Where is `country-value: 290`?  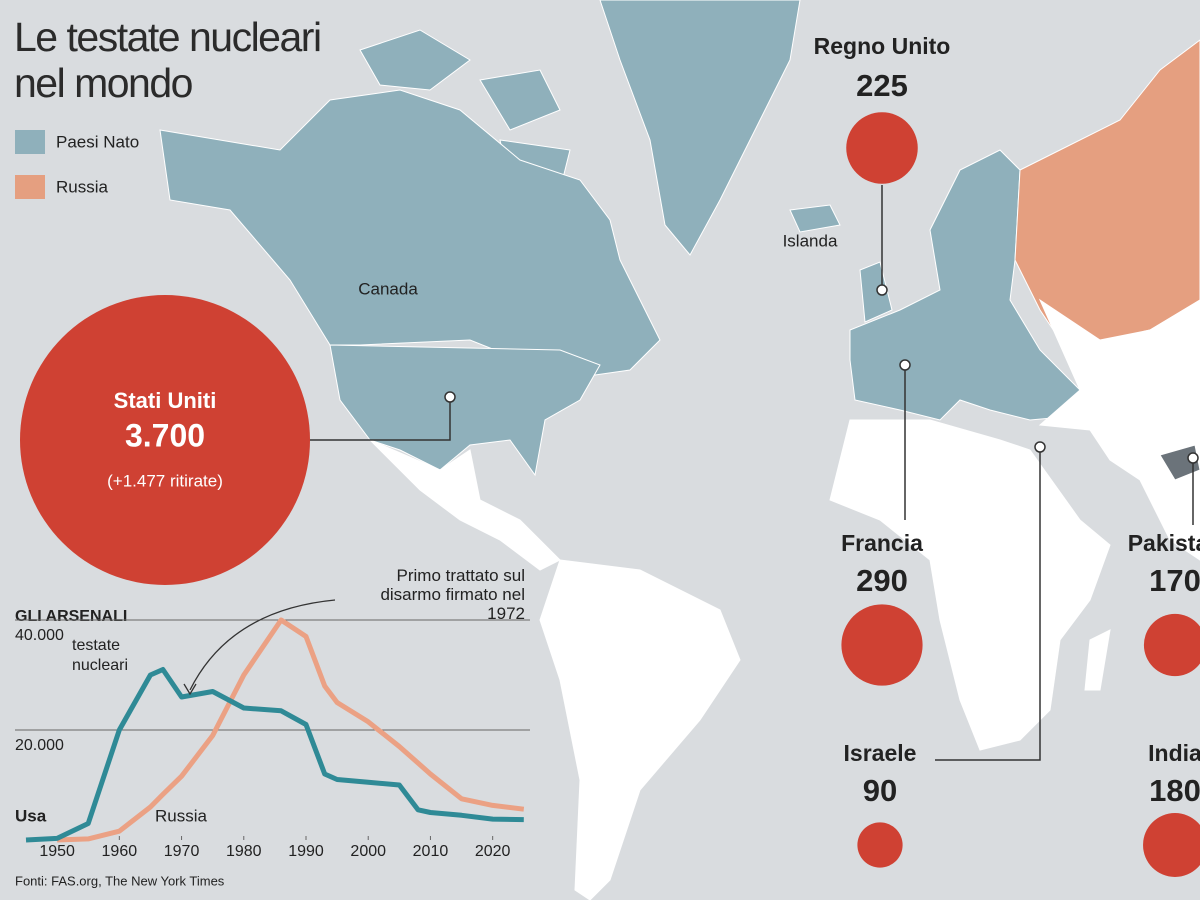
country-value: 290 is located at coordinates (882, 580).